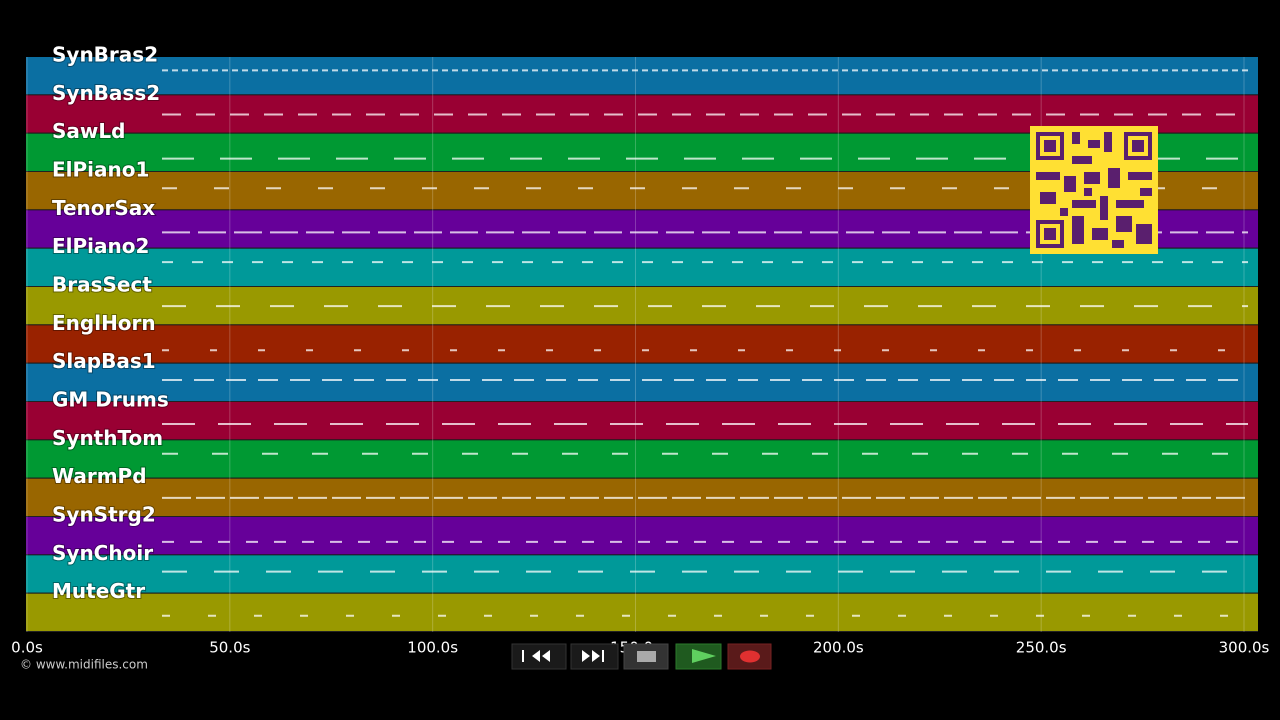 The image size is (1280, 720). What do you see at coordinates (106, 93) in the screenshot?
I see `track-label: SynBass2` at bounding box center [106, 93].